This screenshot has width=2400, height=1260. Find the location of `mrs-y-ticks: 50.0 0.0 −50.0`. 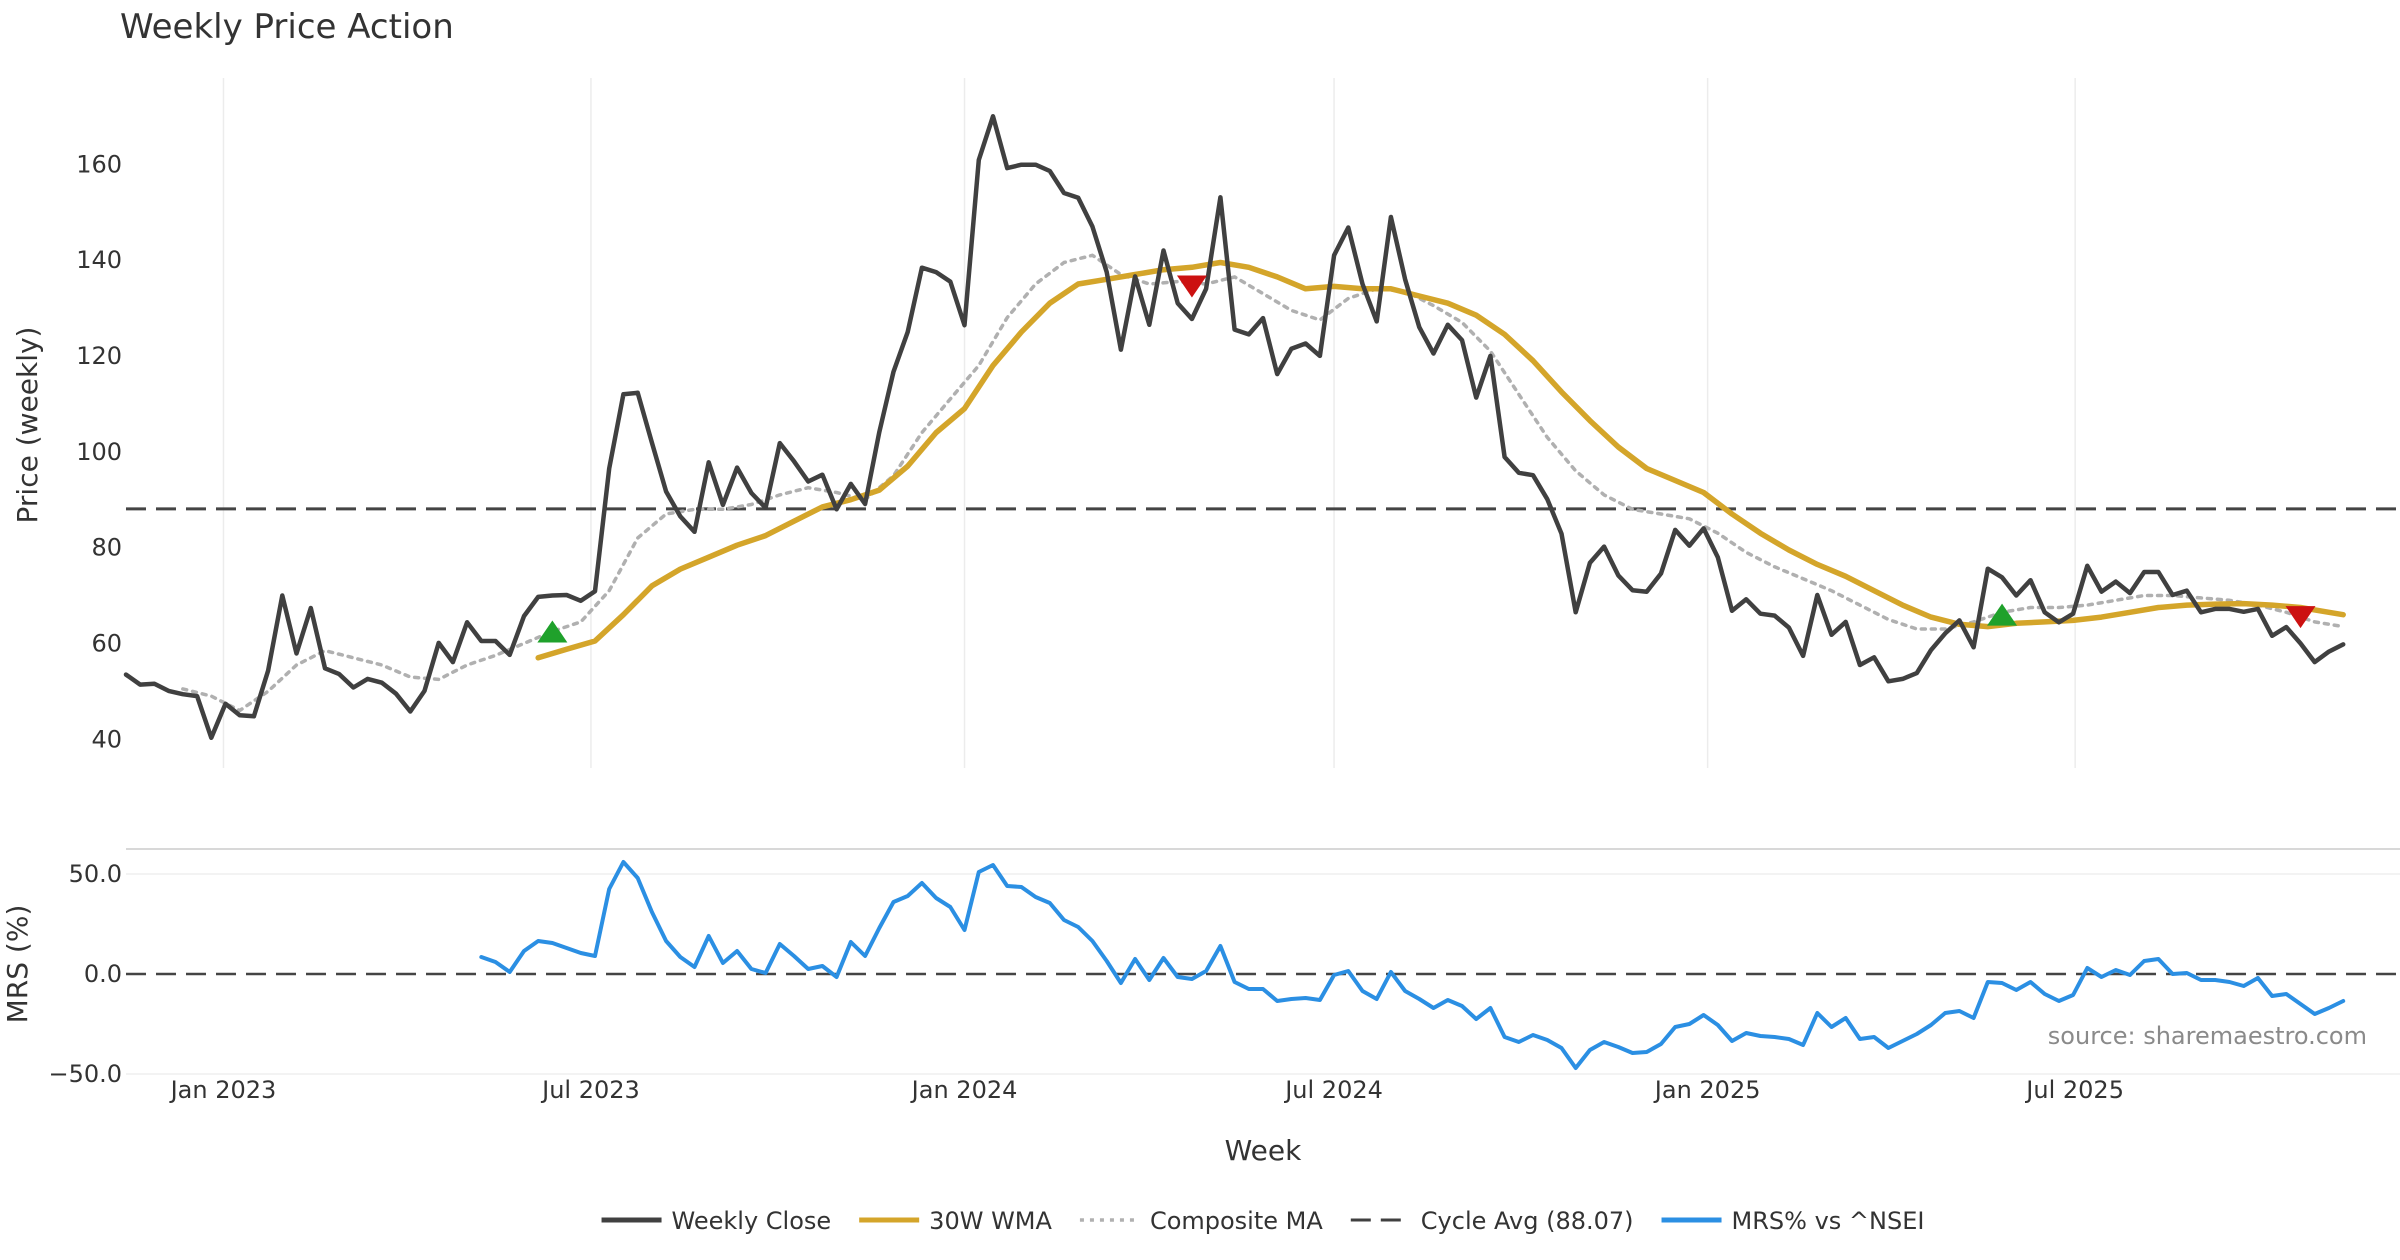

mrs-y-ticks: 50.0 0.0 −50.0 is located at coordinates (85, 974).